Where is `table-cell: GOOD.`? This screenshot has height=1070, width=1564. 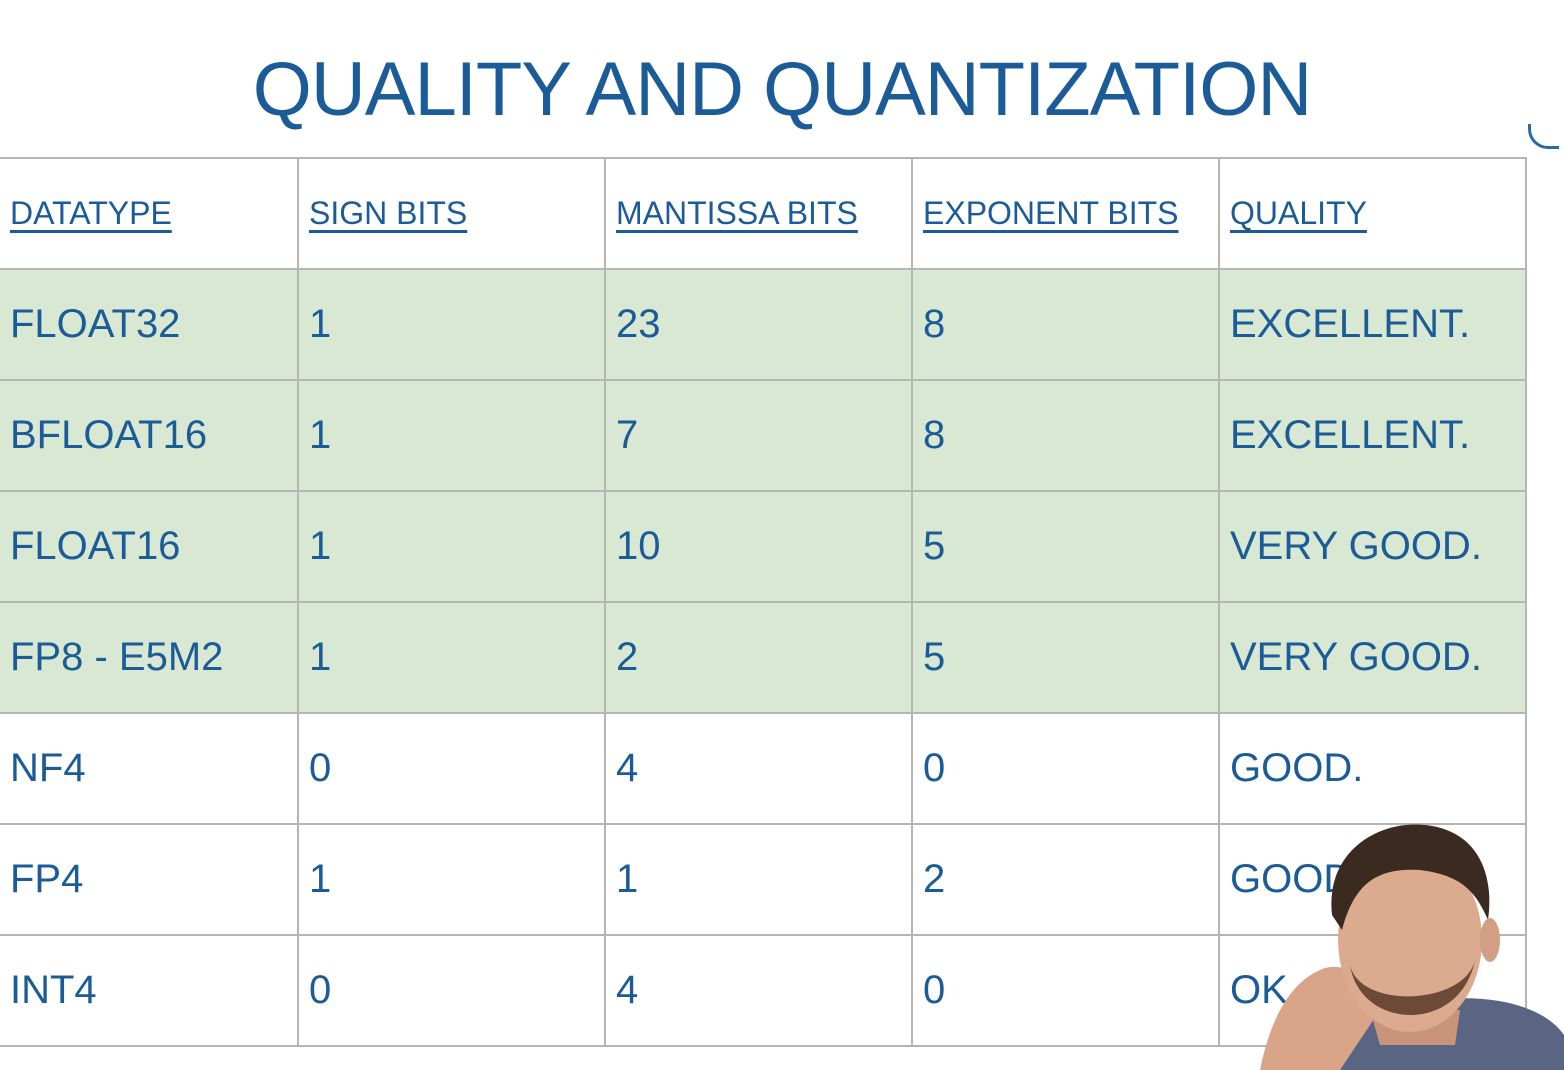
table-cell: GOOD. is located at coordinates (1372, 768).